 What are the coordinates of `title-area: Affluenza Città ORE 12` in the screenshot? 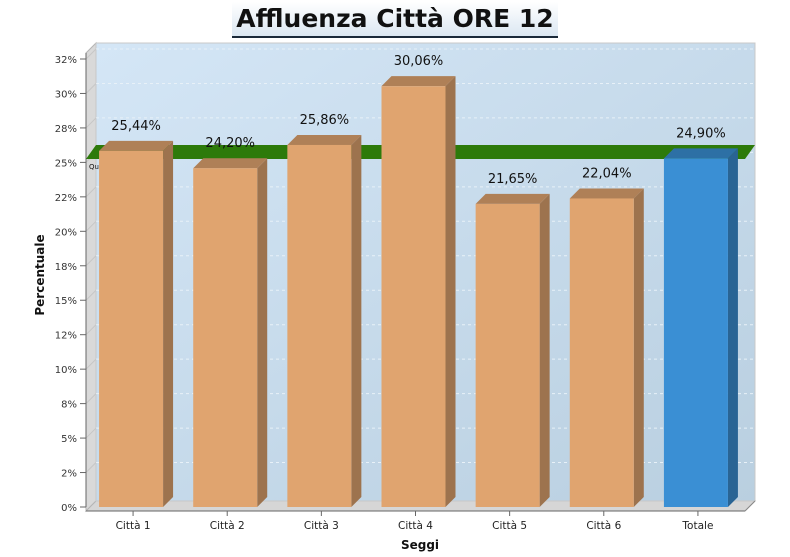 It's located at (395, 21).